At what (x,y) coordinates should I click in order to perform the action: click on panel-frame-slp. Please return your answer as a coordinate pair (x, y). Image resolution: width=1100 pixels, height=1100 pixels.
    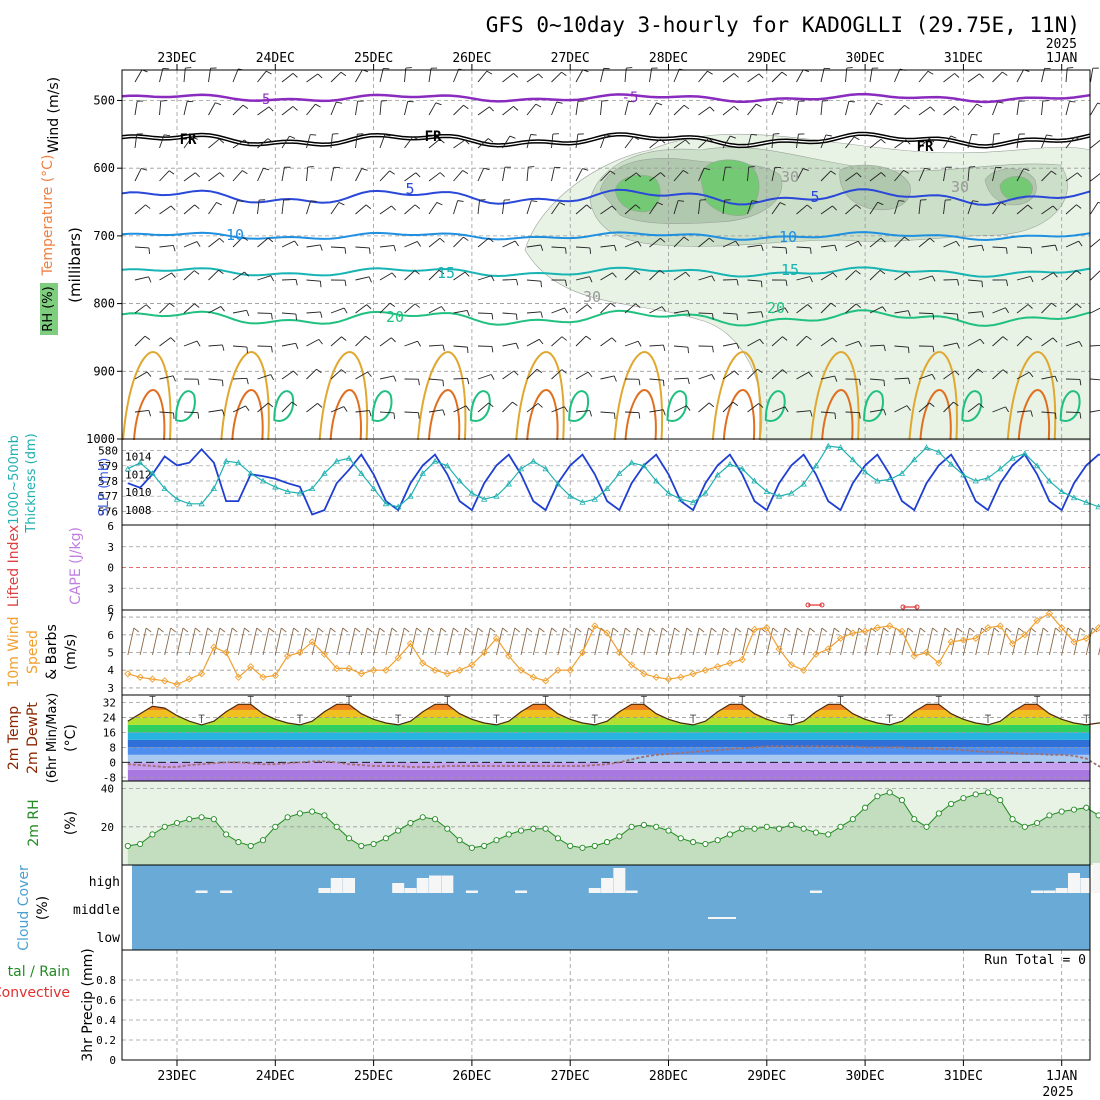
    Looking at the image, I should click on (606, 482).